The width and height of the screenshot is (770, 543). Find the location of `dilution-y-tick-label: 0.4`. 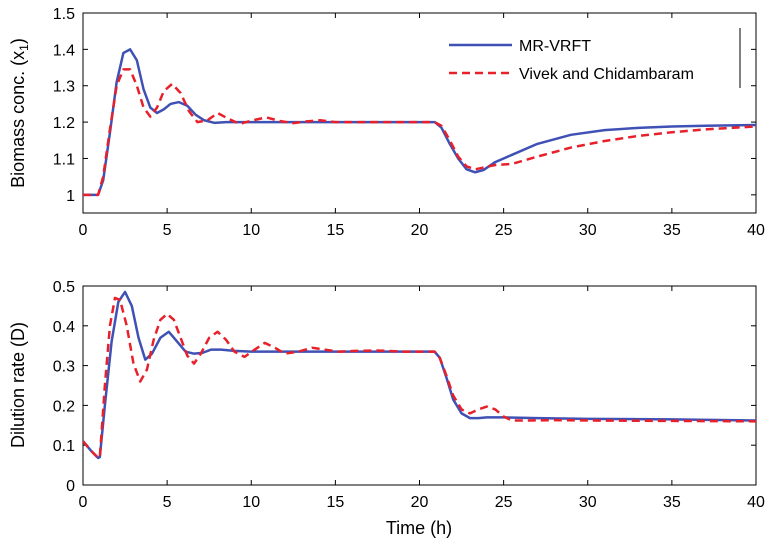

dilution-y-tick-label: 0.4 is located at coordinates (64, 327).